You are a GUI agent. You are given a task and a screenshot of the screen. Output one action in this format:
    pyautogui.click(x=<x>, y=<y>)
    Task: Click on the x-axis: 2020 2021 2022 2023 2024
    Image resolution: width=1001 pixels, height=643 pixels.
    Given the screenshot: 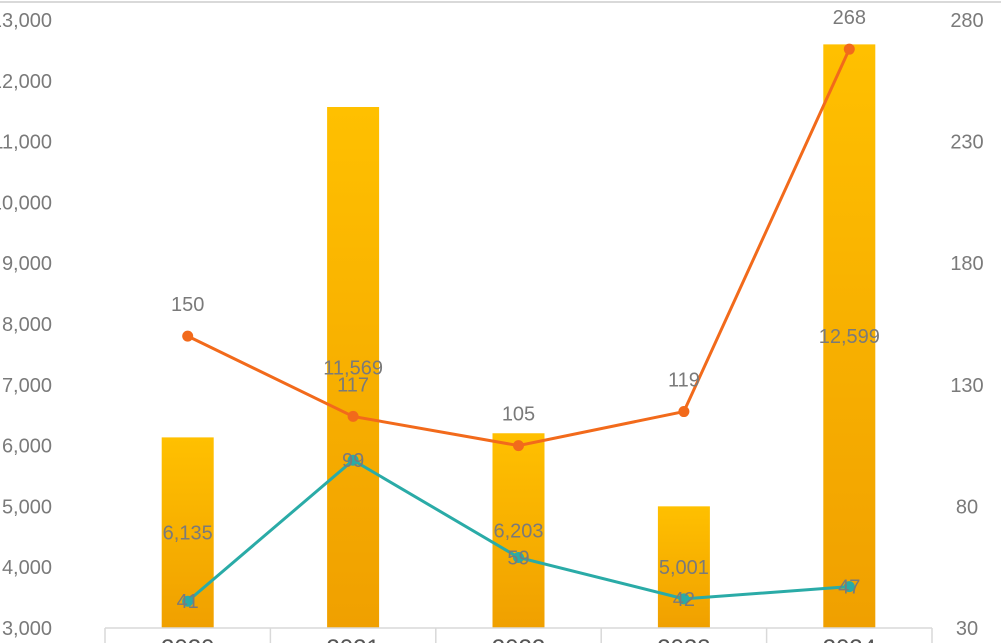 What is the action you would take?
    pyautogui.click(x=518, y=635)
    